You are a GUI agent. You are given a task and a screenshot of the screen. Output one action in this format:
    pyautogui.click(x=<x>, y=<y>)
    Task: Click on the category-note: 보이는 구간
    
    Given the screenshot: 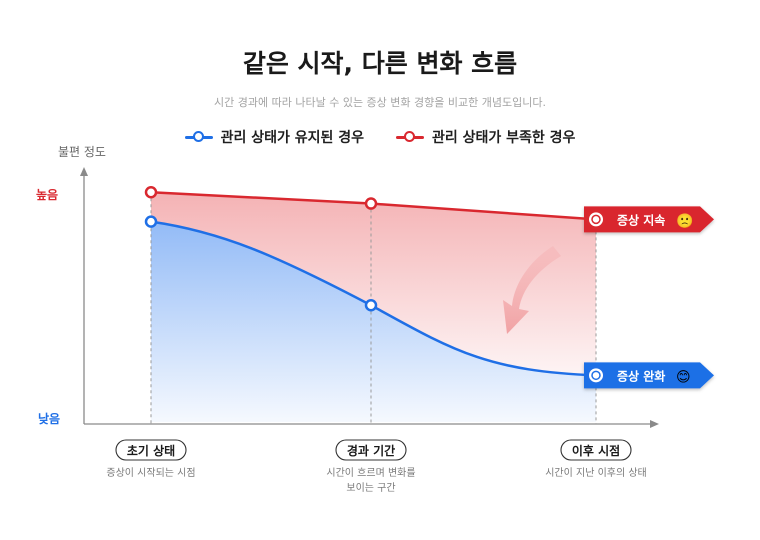 What is the action you would take?
    pyautogui.click(x=370, y=488)
    